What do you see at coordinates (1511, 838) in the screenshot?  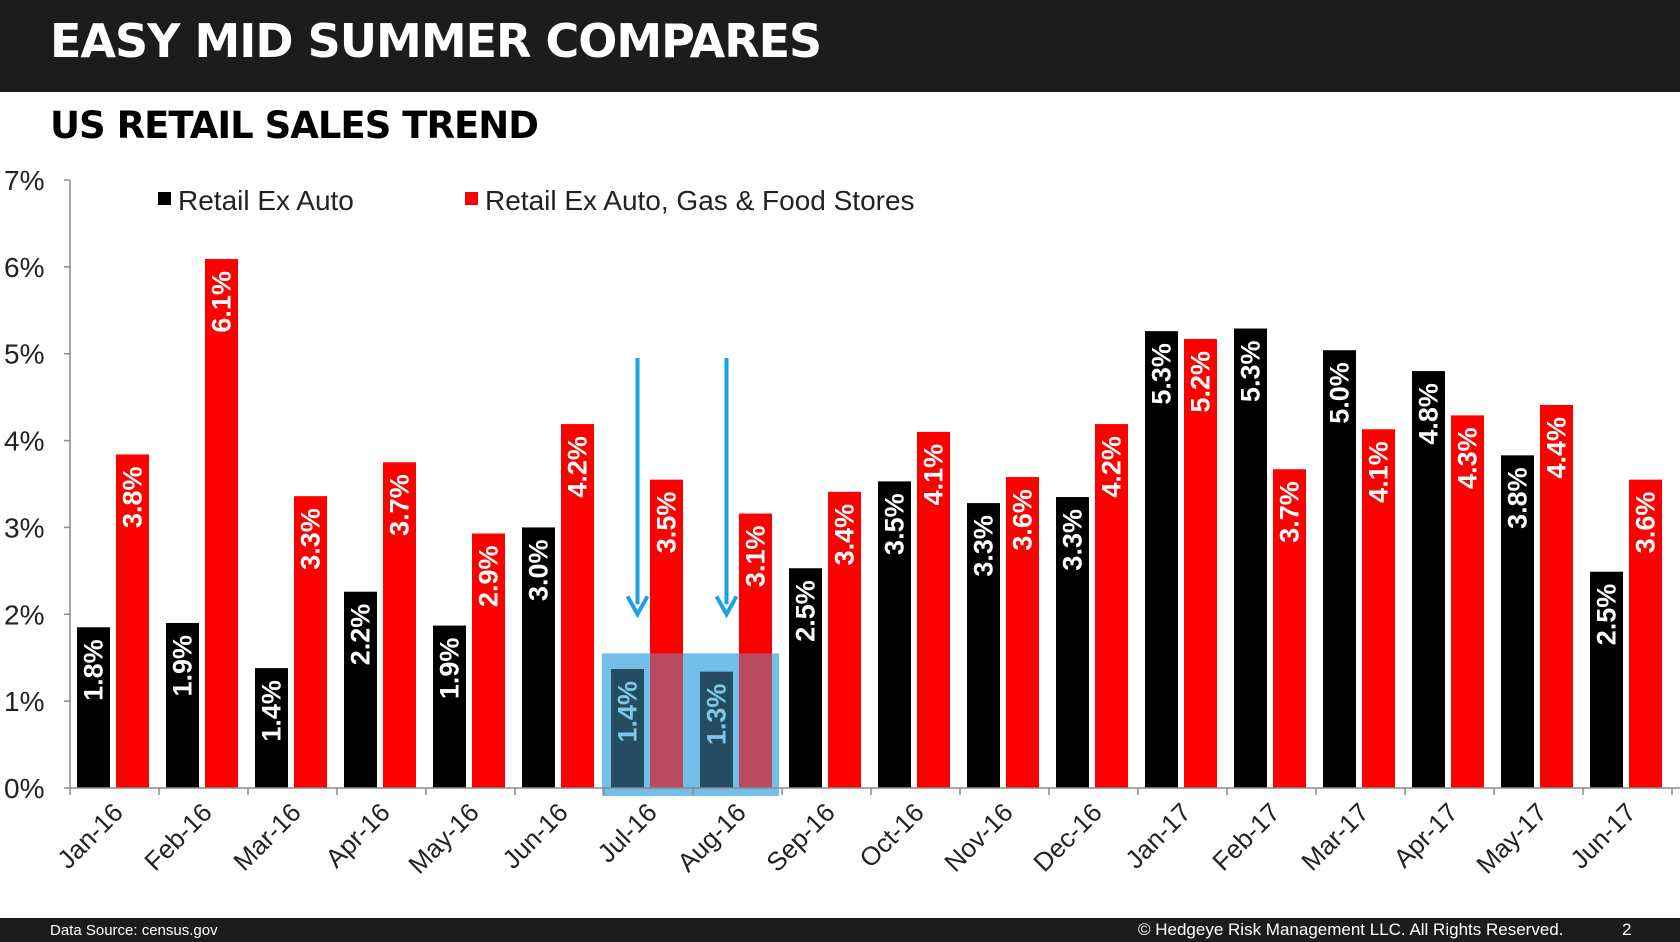 I see `x-tick-label: May-17` at bounding box center [1511, 838].